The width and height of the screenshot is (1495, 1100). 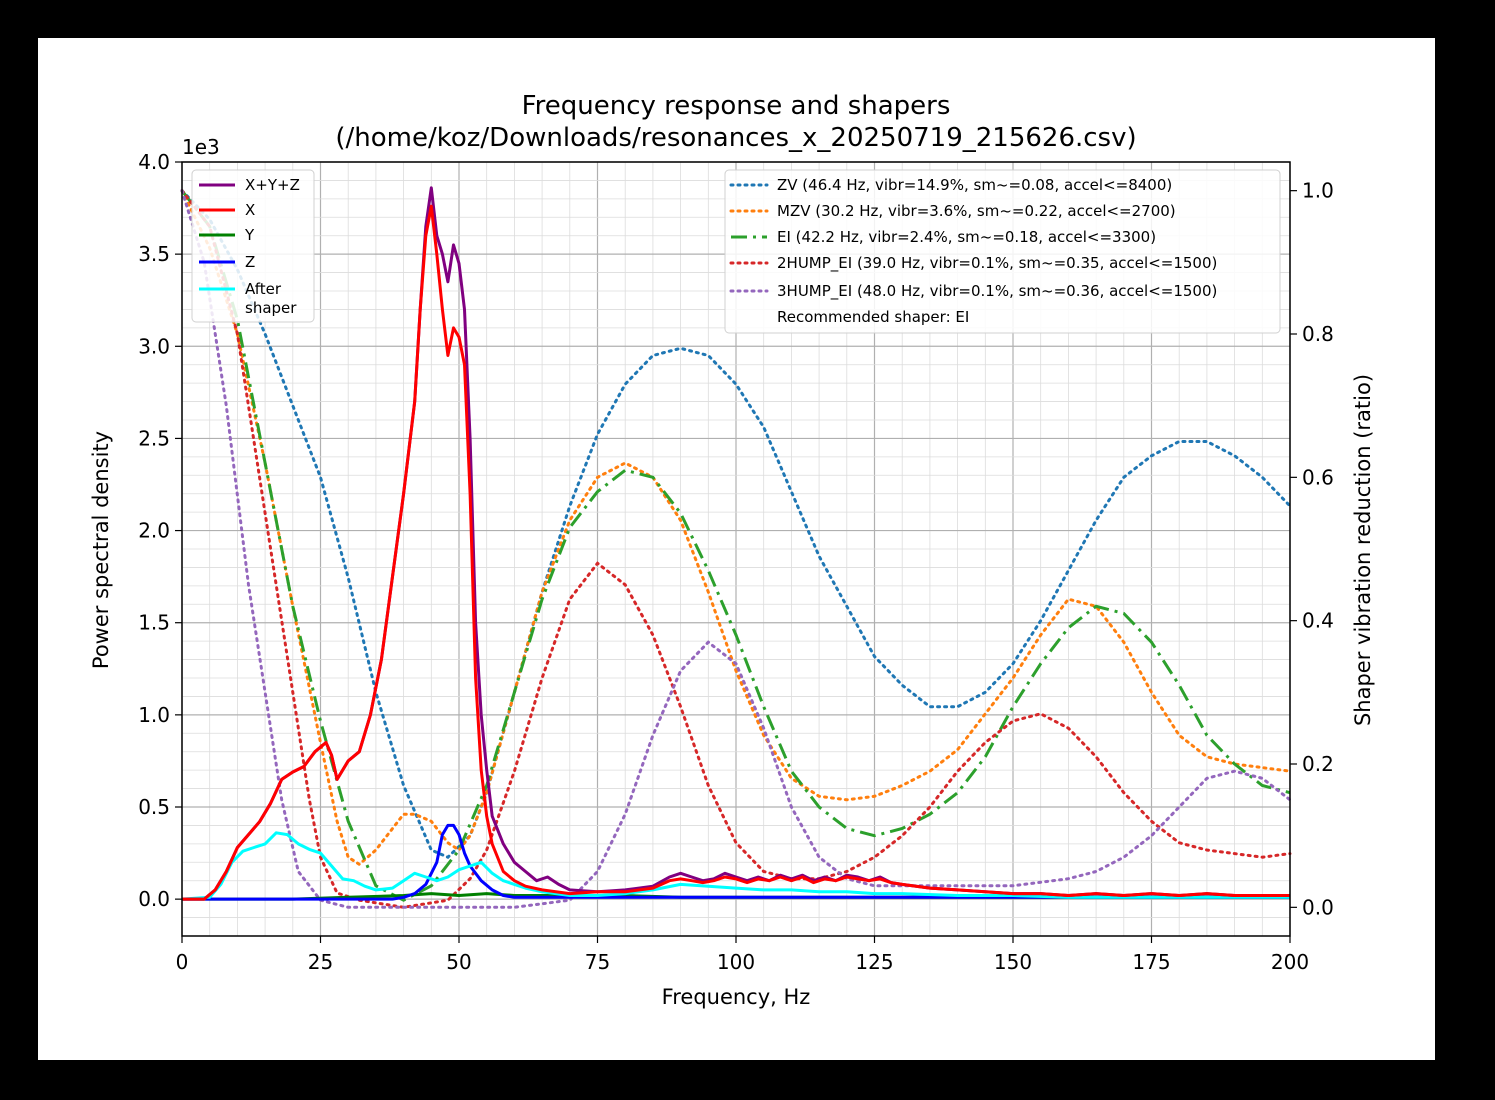 What do you see at coordinates (597, 962) in the screenshot?
I see `x-tick-label: 75` at bounding box center [597, 962].